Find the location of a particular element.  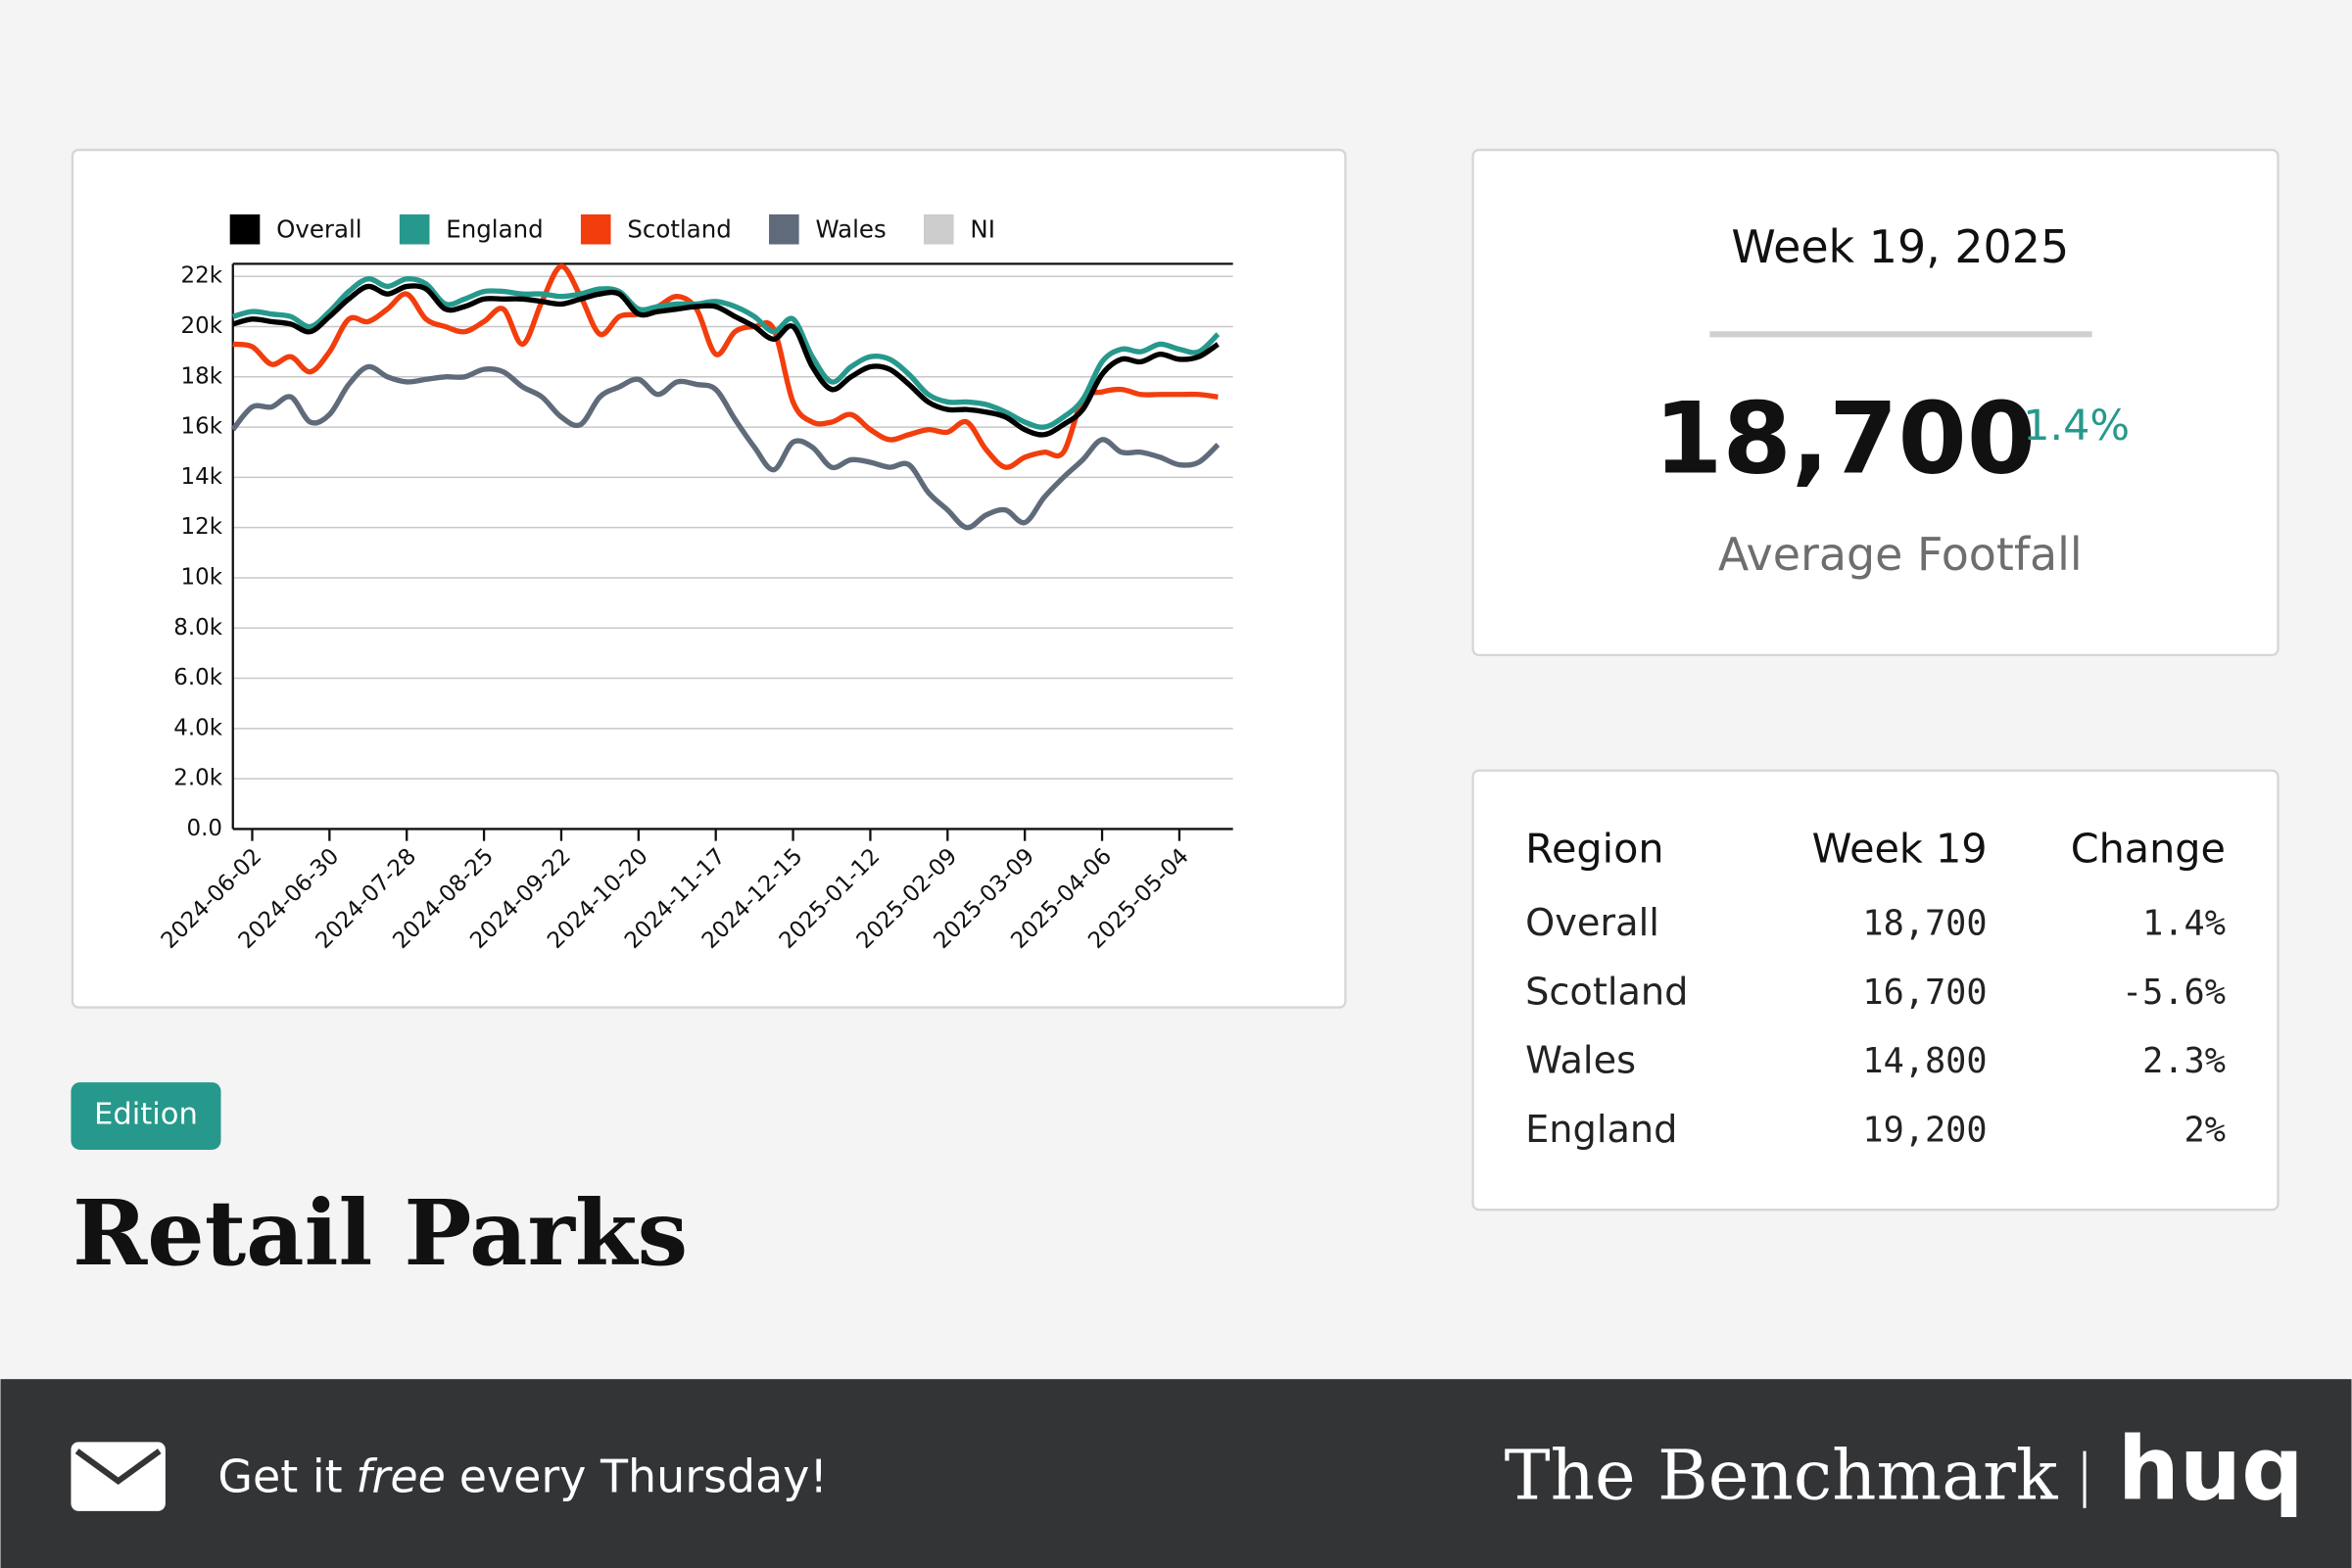

summary-card is located at coordinates (1875, 402).